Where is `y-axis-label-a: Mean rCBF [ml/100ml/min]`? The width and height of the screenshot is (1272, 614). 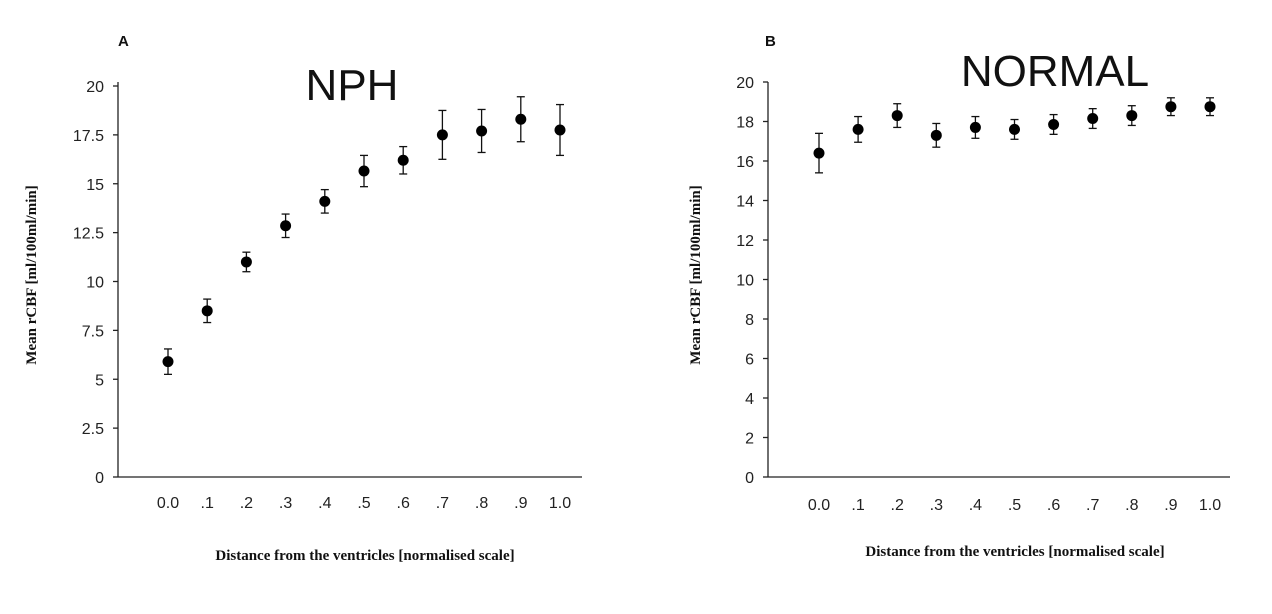 y-axis-label-a: Mean rCBF [ml/100ml/min] is located at coordinates (32, 274).